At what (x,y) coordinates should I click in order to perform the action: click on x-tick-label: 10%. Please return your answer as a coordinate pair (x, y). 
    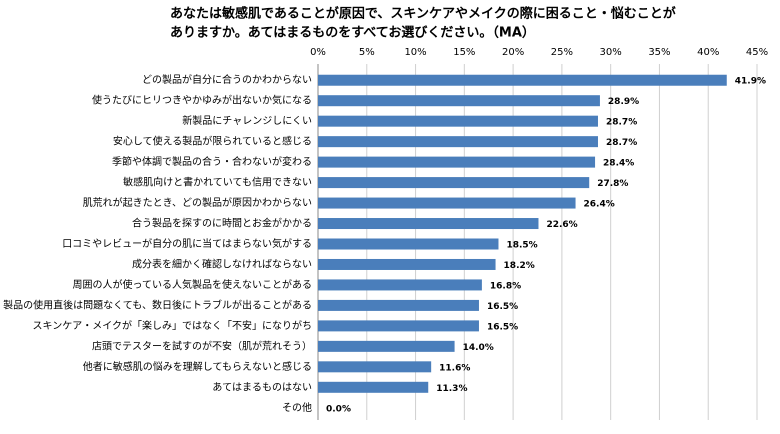
    Looking at the image, I should click on (415, 52).